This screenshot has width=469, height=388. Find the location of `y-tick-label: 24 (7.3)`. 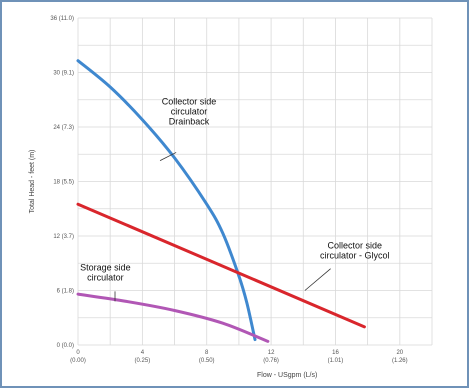

y-tick-label: 24 (7.3) is located at coordinates (63, 128).